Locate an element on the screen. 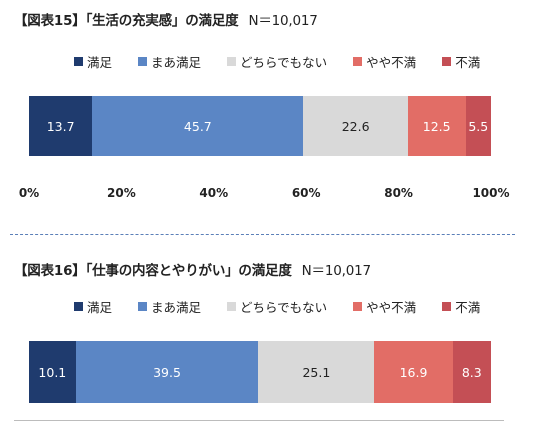  chart2-stacked-bar: 10.1 39.5 25.1 16.9 8.3 is located at coordinates (260, 372).